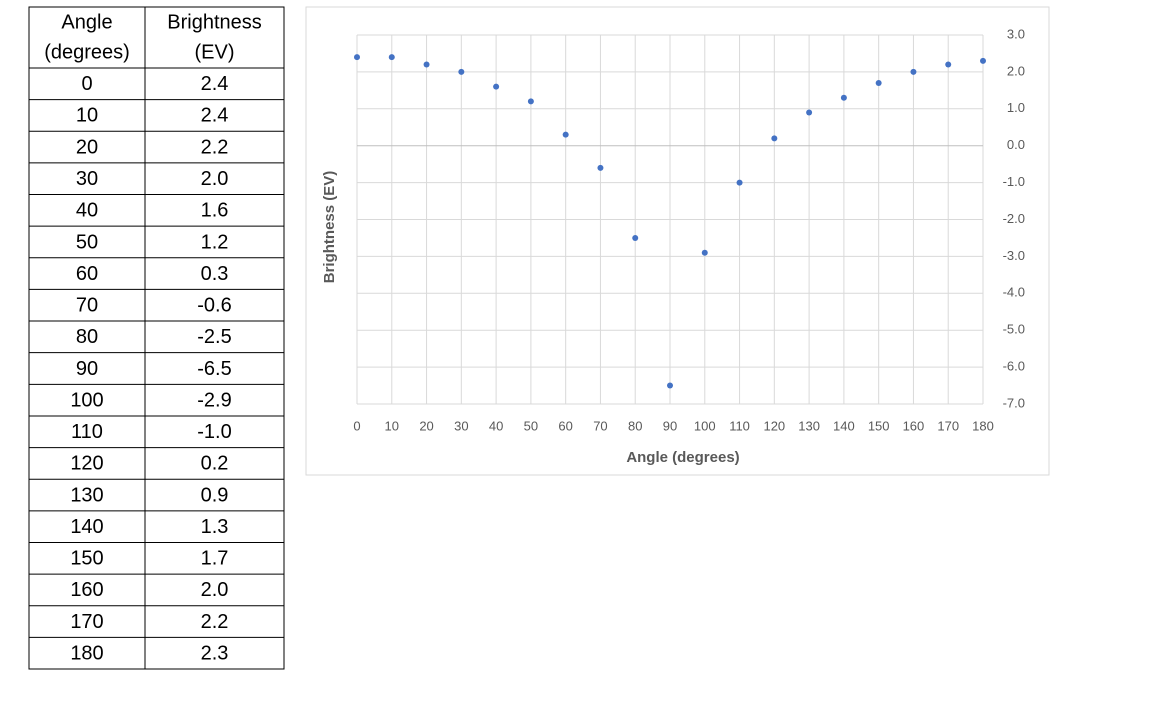 The width and height of the screenshot is (1152, 708). What do you see at coordinates (215, 274) in the screenshot?
I see `table-cell: 0.3` at bounding box center [215, 274].